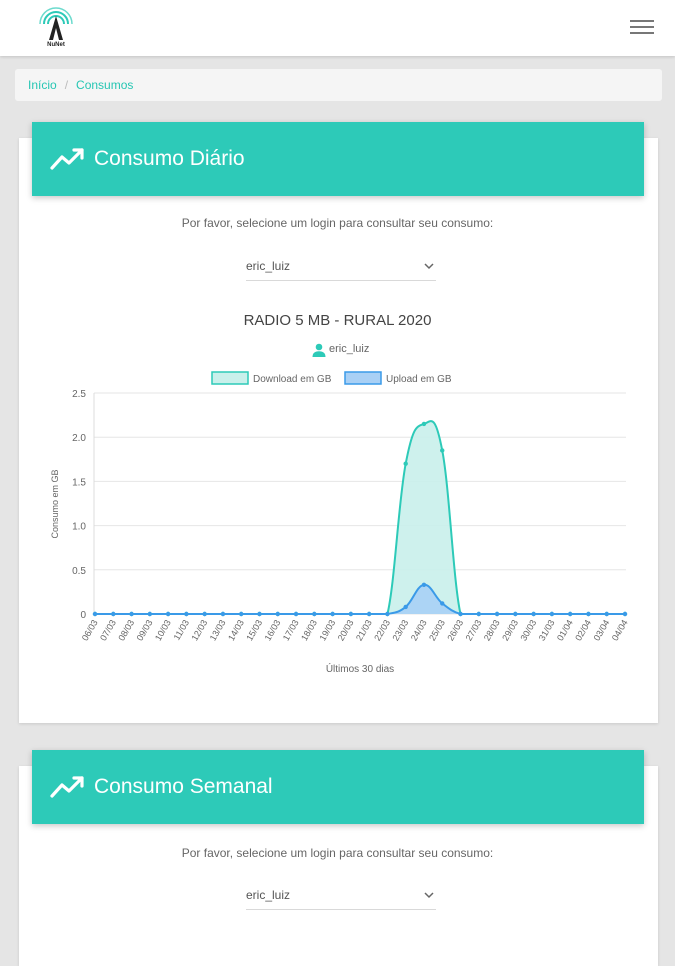 This screenshot has width=675, height=966. What do you see at coordinates (79, 438) in the screenshot?
I see `y-tick-label: 2.0` at bounding box center [79, 438].